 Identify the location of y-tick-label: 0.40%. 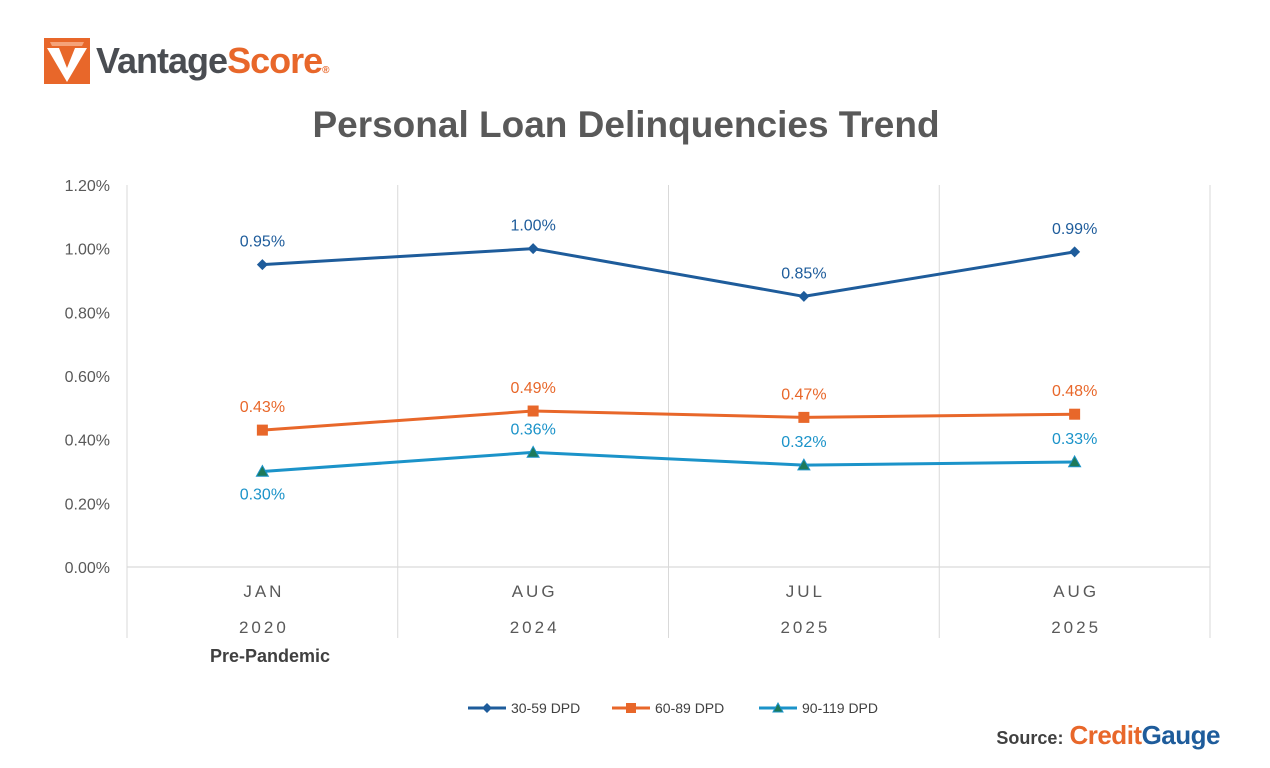
(87, 441).